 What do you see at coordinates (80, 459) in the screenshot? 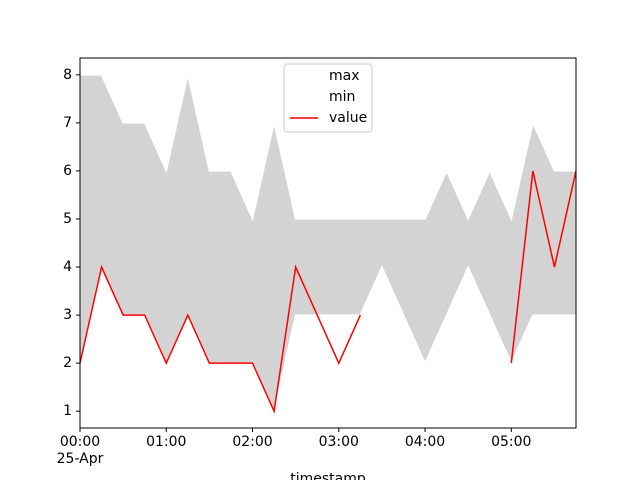
I see `x-tick-date: 25-Apr` at bounding box center [80, 459].